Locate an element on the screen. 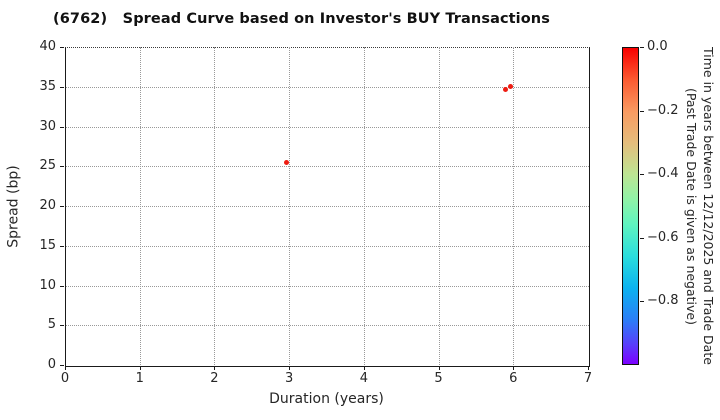 The height and width of the screenshot is (420, 720). x-tick-label-6: 6 is located at coordinates (513, 378).